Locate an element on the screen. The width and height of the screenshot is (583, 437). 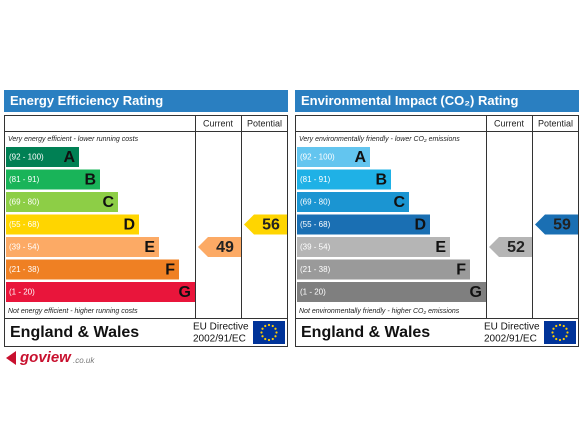
logo-name: goview is located at coordinates (45, 357).